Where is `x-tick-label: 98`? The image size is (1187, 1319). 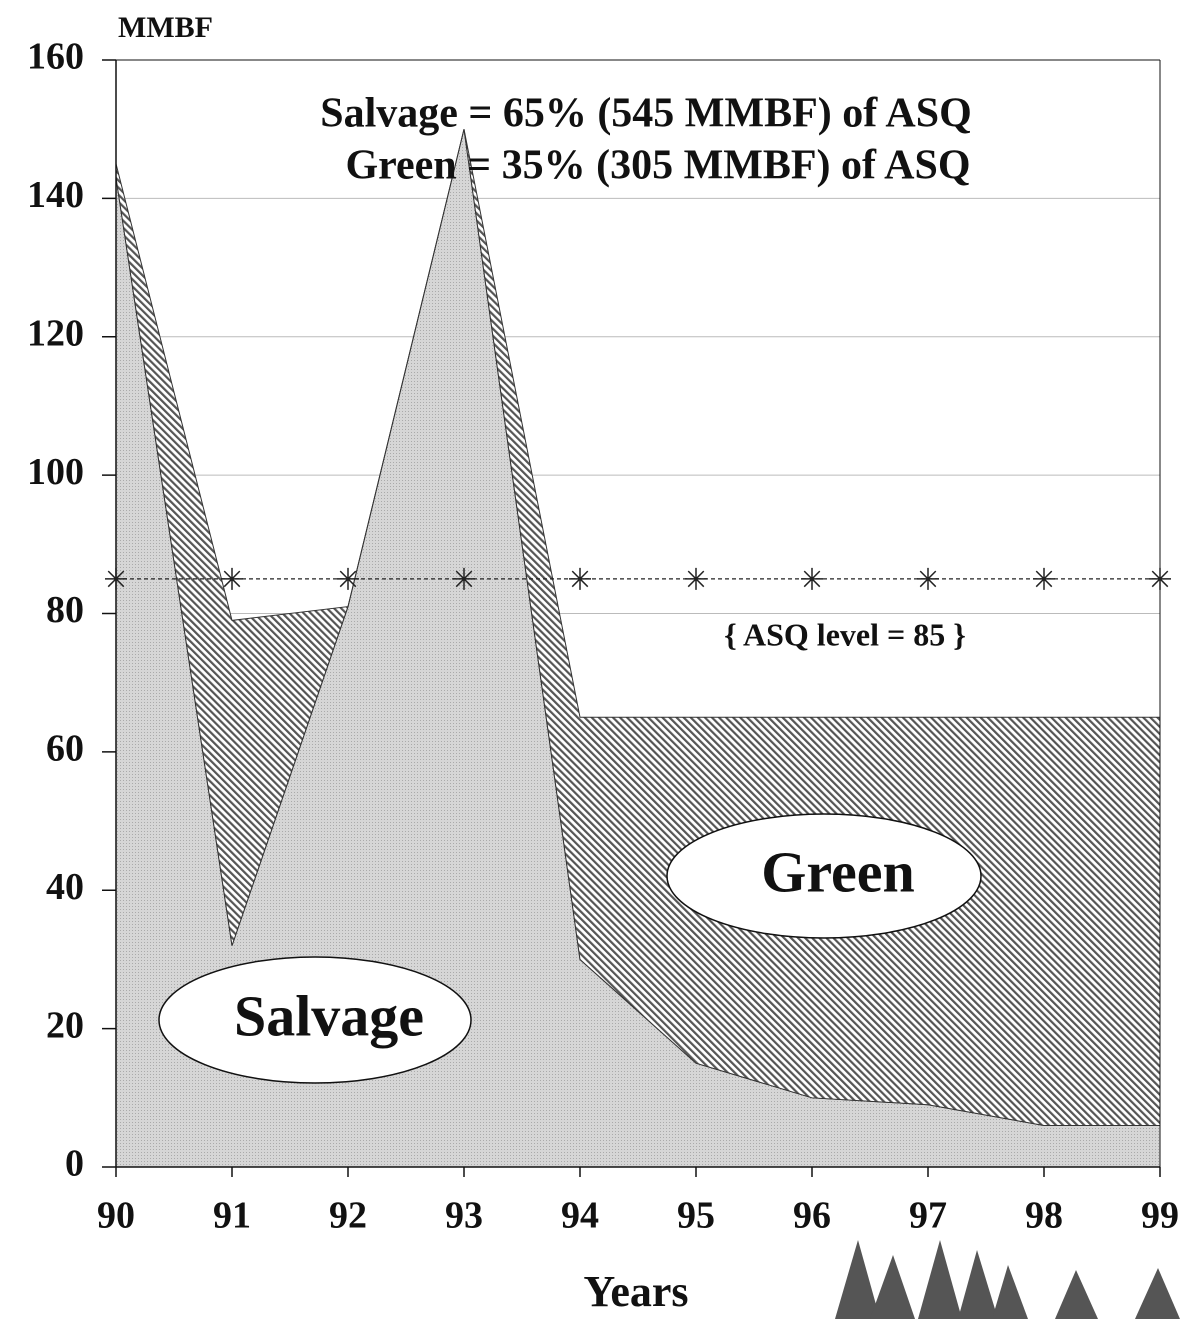
x-tick-label: 98 is located at coordinates (1044, 1216).